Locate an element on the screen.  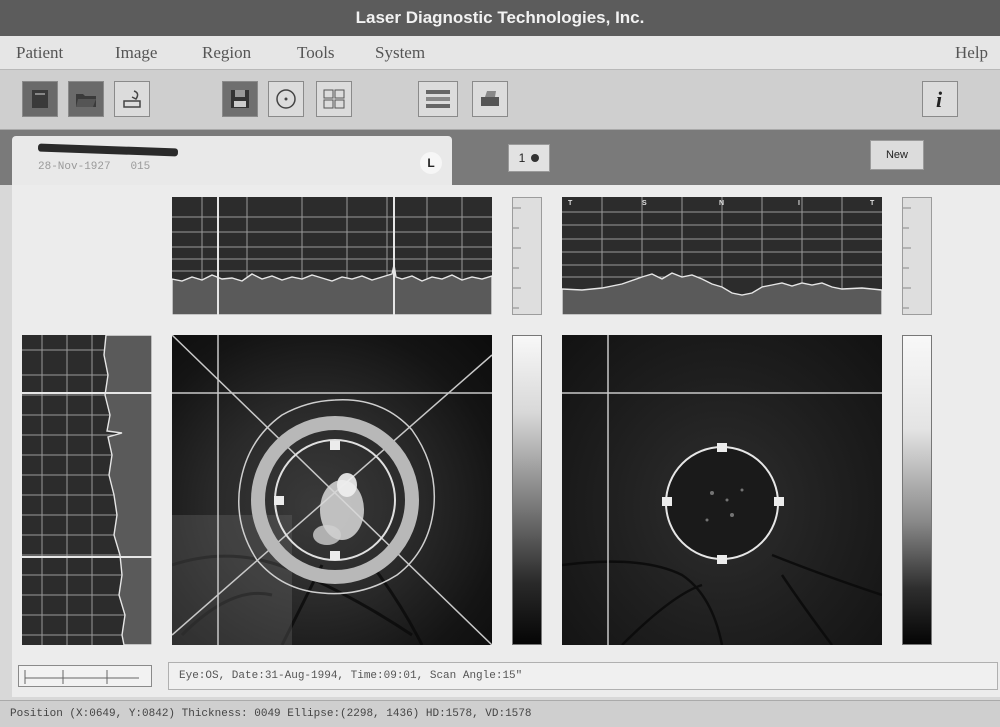
svg-text: i is located at coordinates (939, 99).